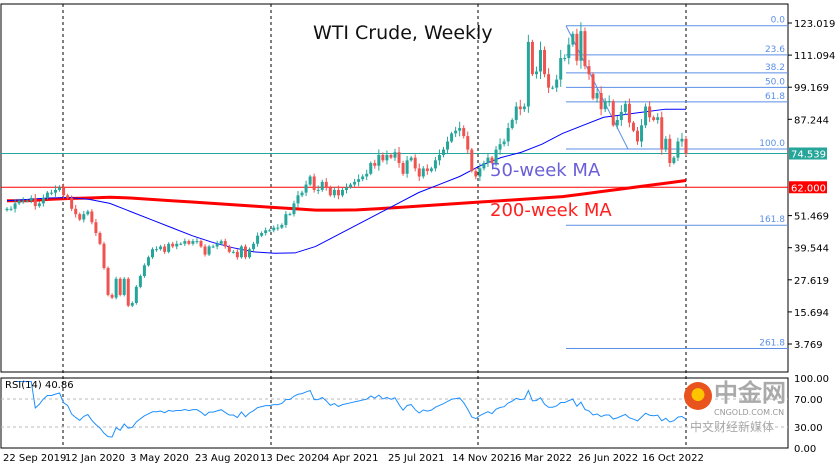  I want to click on price-tick-label: 3.769, so click(808, 345).